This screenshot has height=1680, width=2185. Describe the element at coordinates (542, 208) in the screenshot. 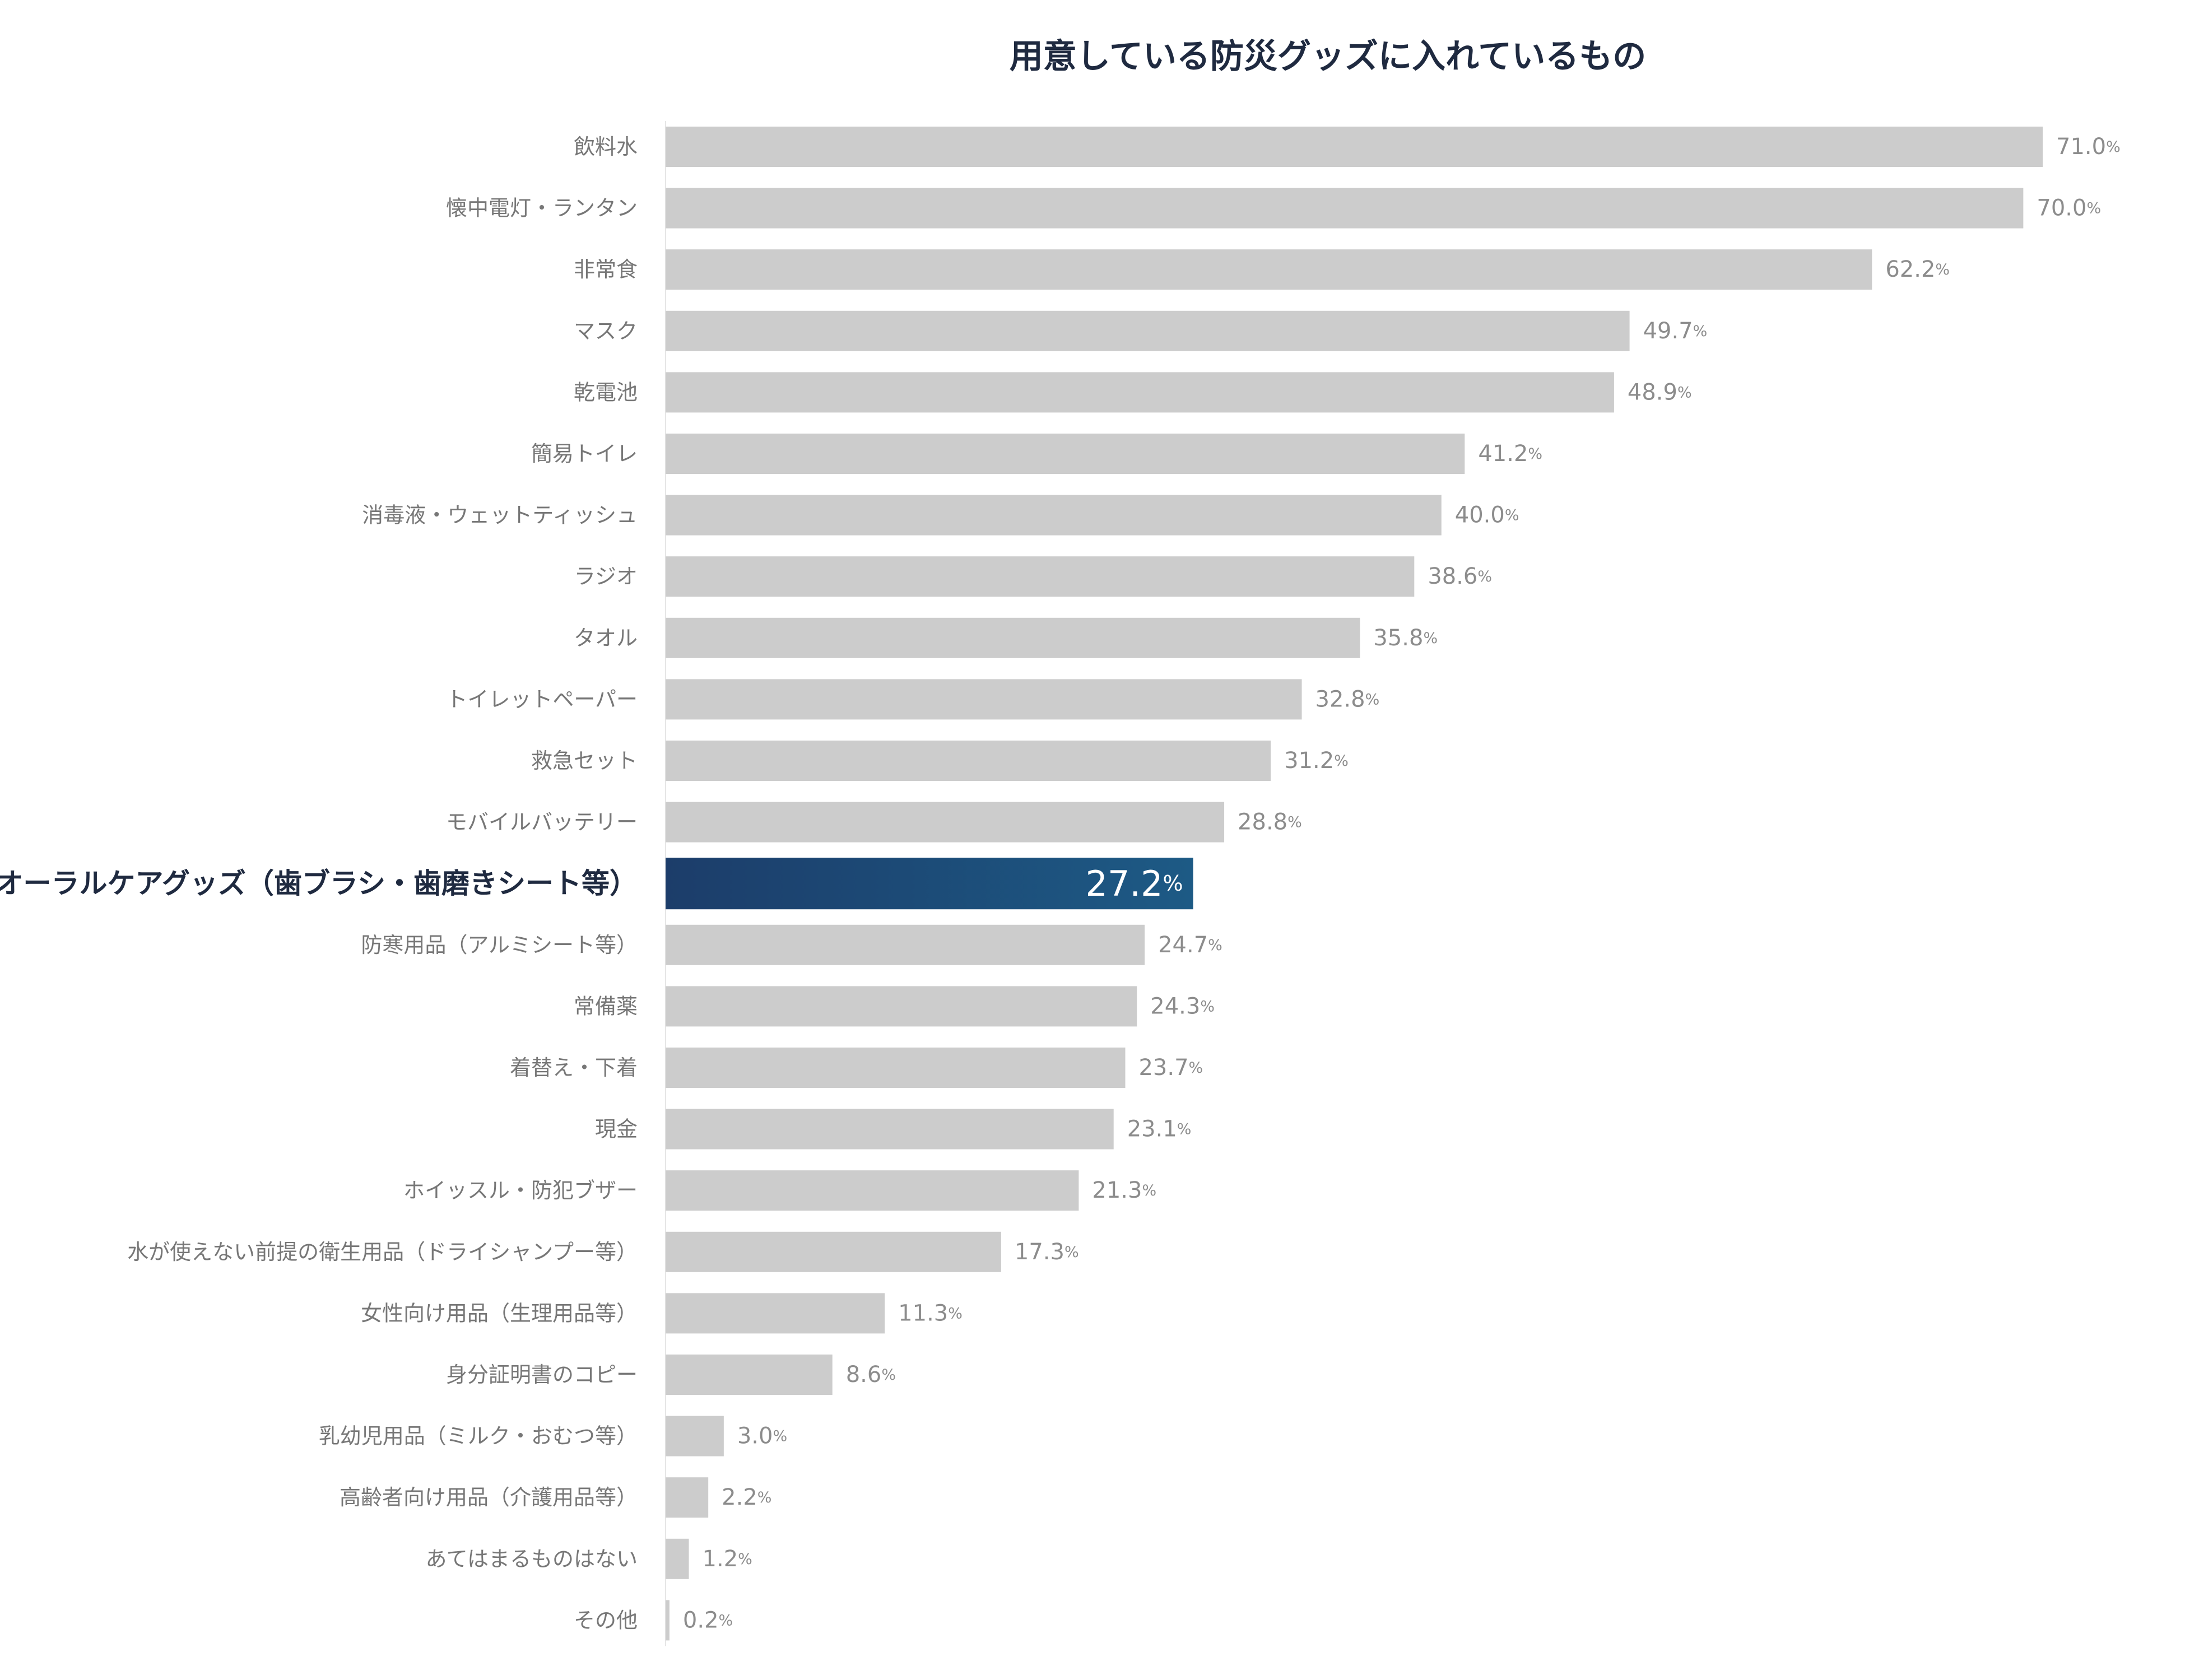

I see `category-label: 懐中電灯・ランタン` at that location.